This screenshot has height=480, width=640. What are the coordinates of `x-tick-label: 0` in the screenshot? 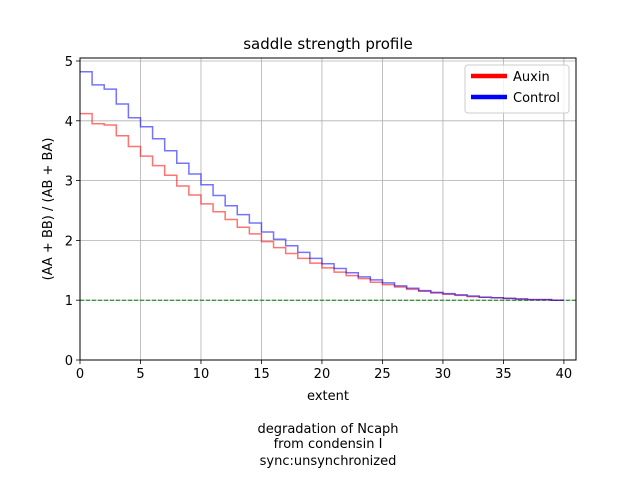 It's located at (80, 374).